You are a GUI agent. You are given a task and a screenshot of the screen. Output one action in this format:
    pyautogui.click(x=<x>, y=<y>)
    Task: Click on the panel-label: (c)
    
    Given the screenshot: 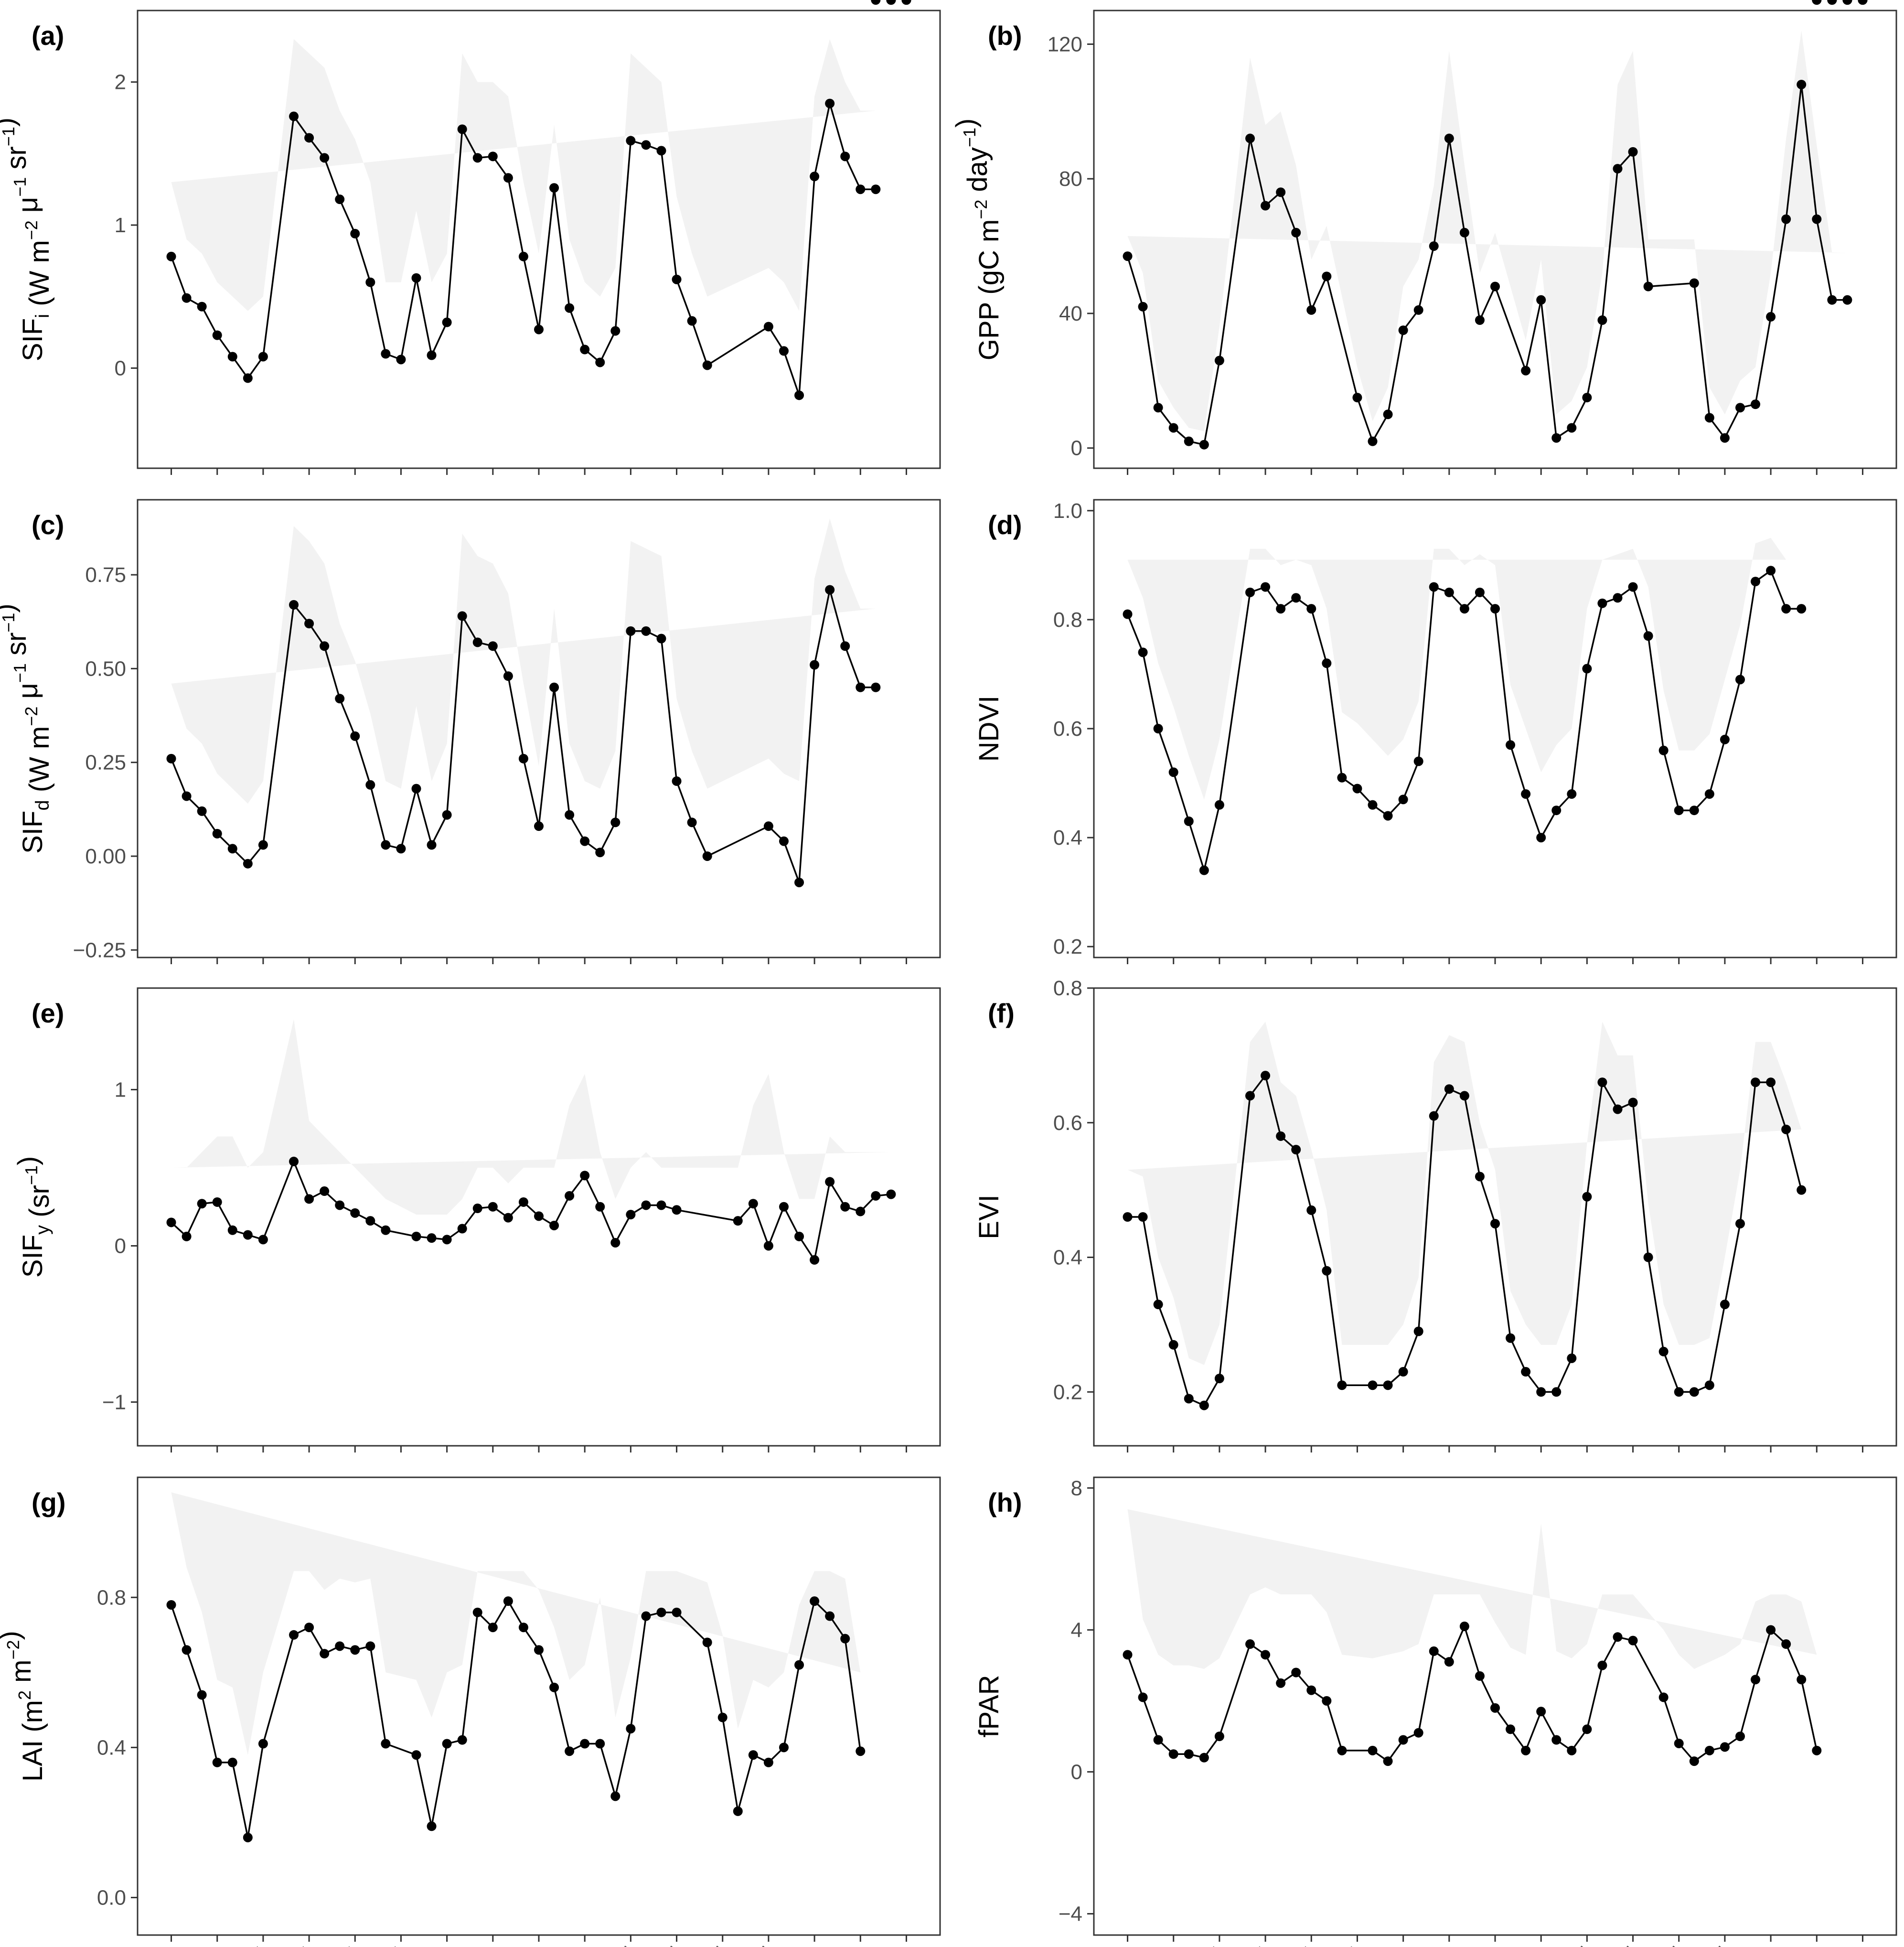 What is the action you would take?
    pyautogui.click(x=48, y=525)
    